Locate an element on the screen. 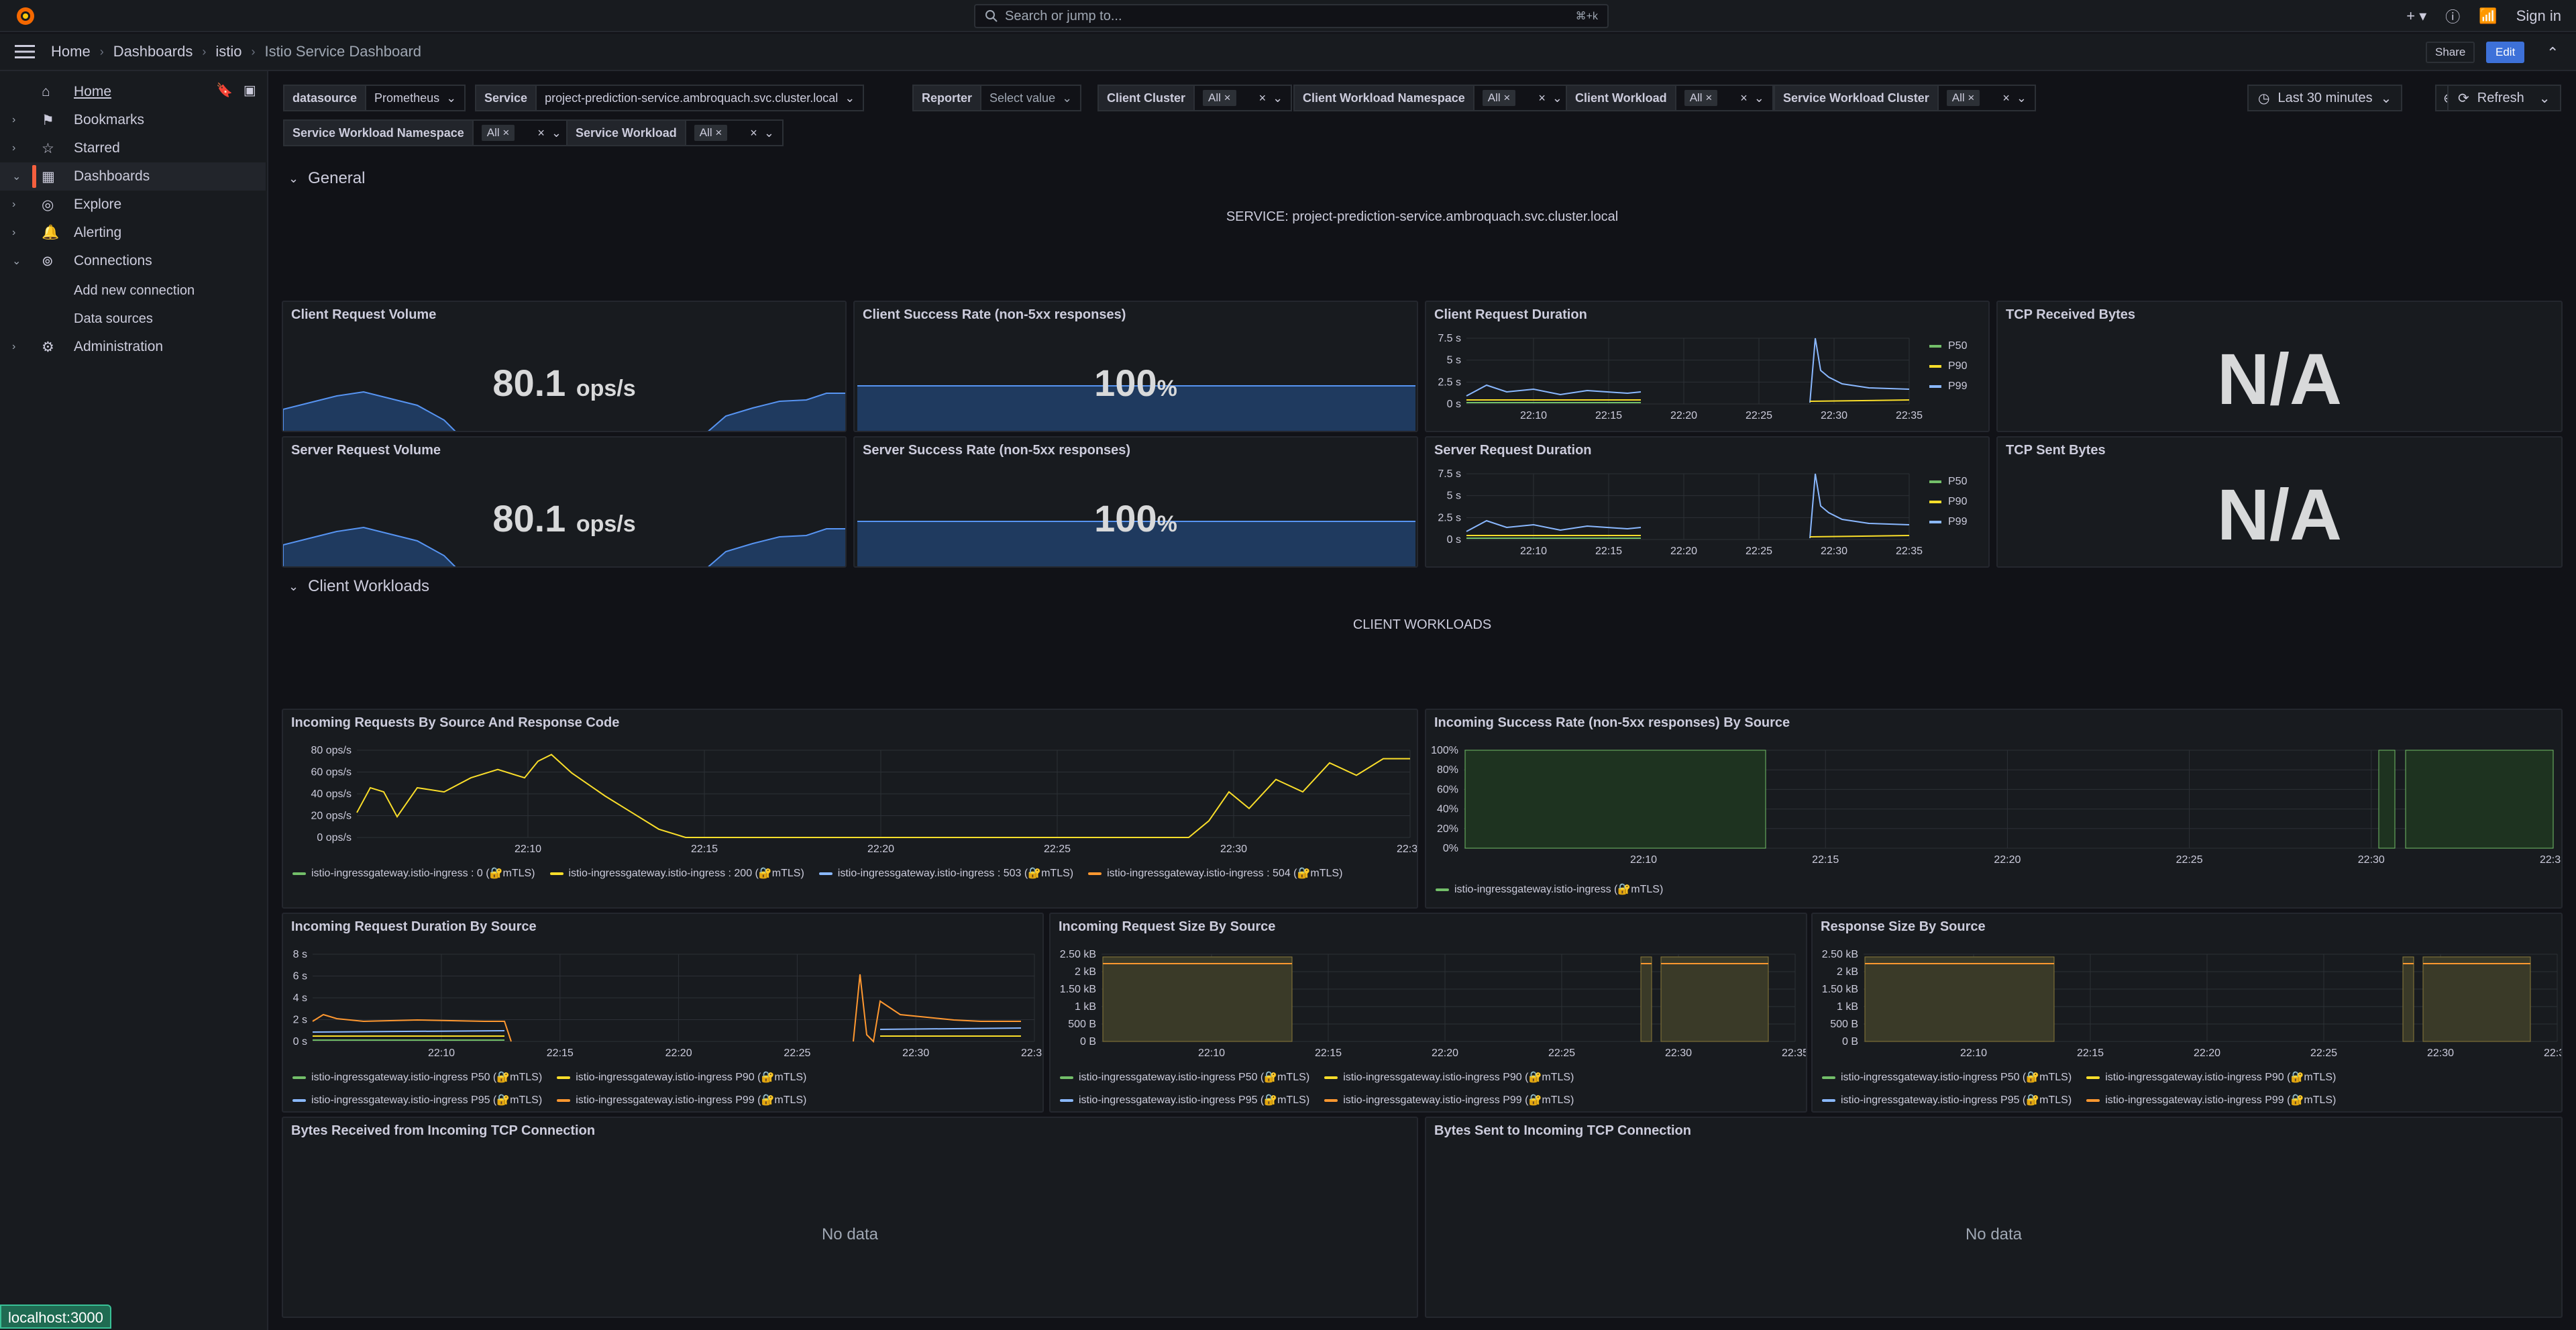 The width and height of the screenshot is (2576, 1330). panel-tcp-received-bytes: TCP Received Bytes N/A is located at coordinates (2279, 366).